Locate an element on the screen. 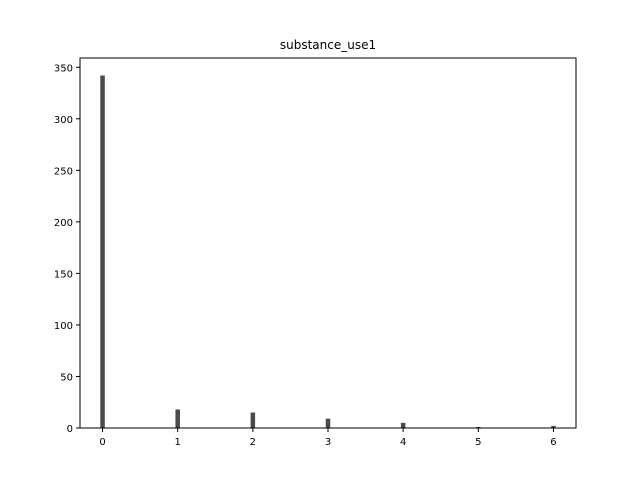 The height and width of the screenshot is (480, 640). y-tick-label: 350 is located at coordinates (63, 68).